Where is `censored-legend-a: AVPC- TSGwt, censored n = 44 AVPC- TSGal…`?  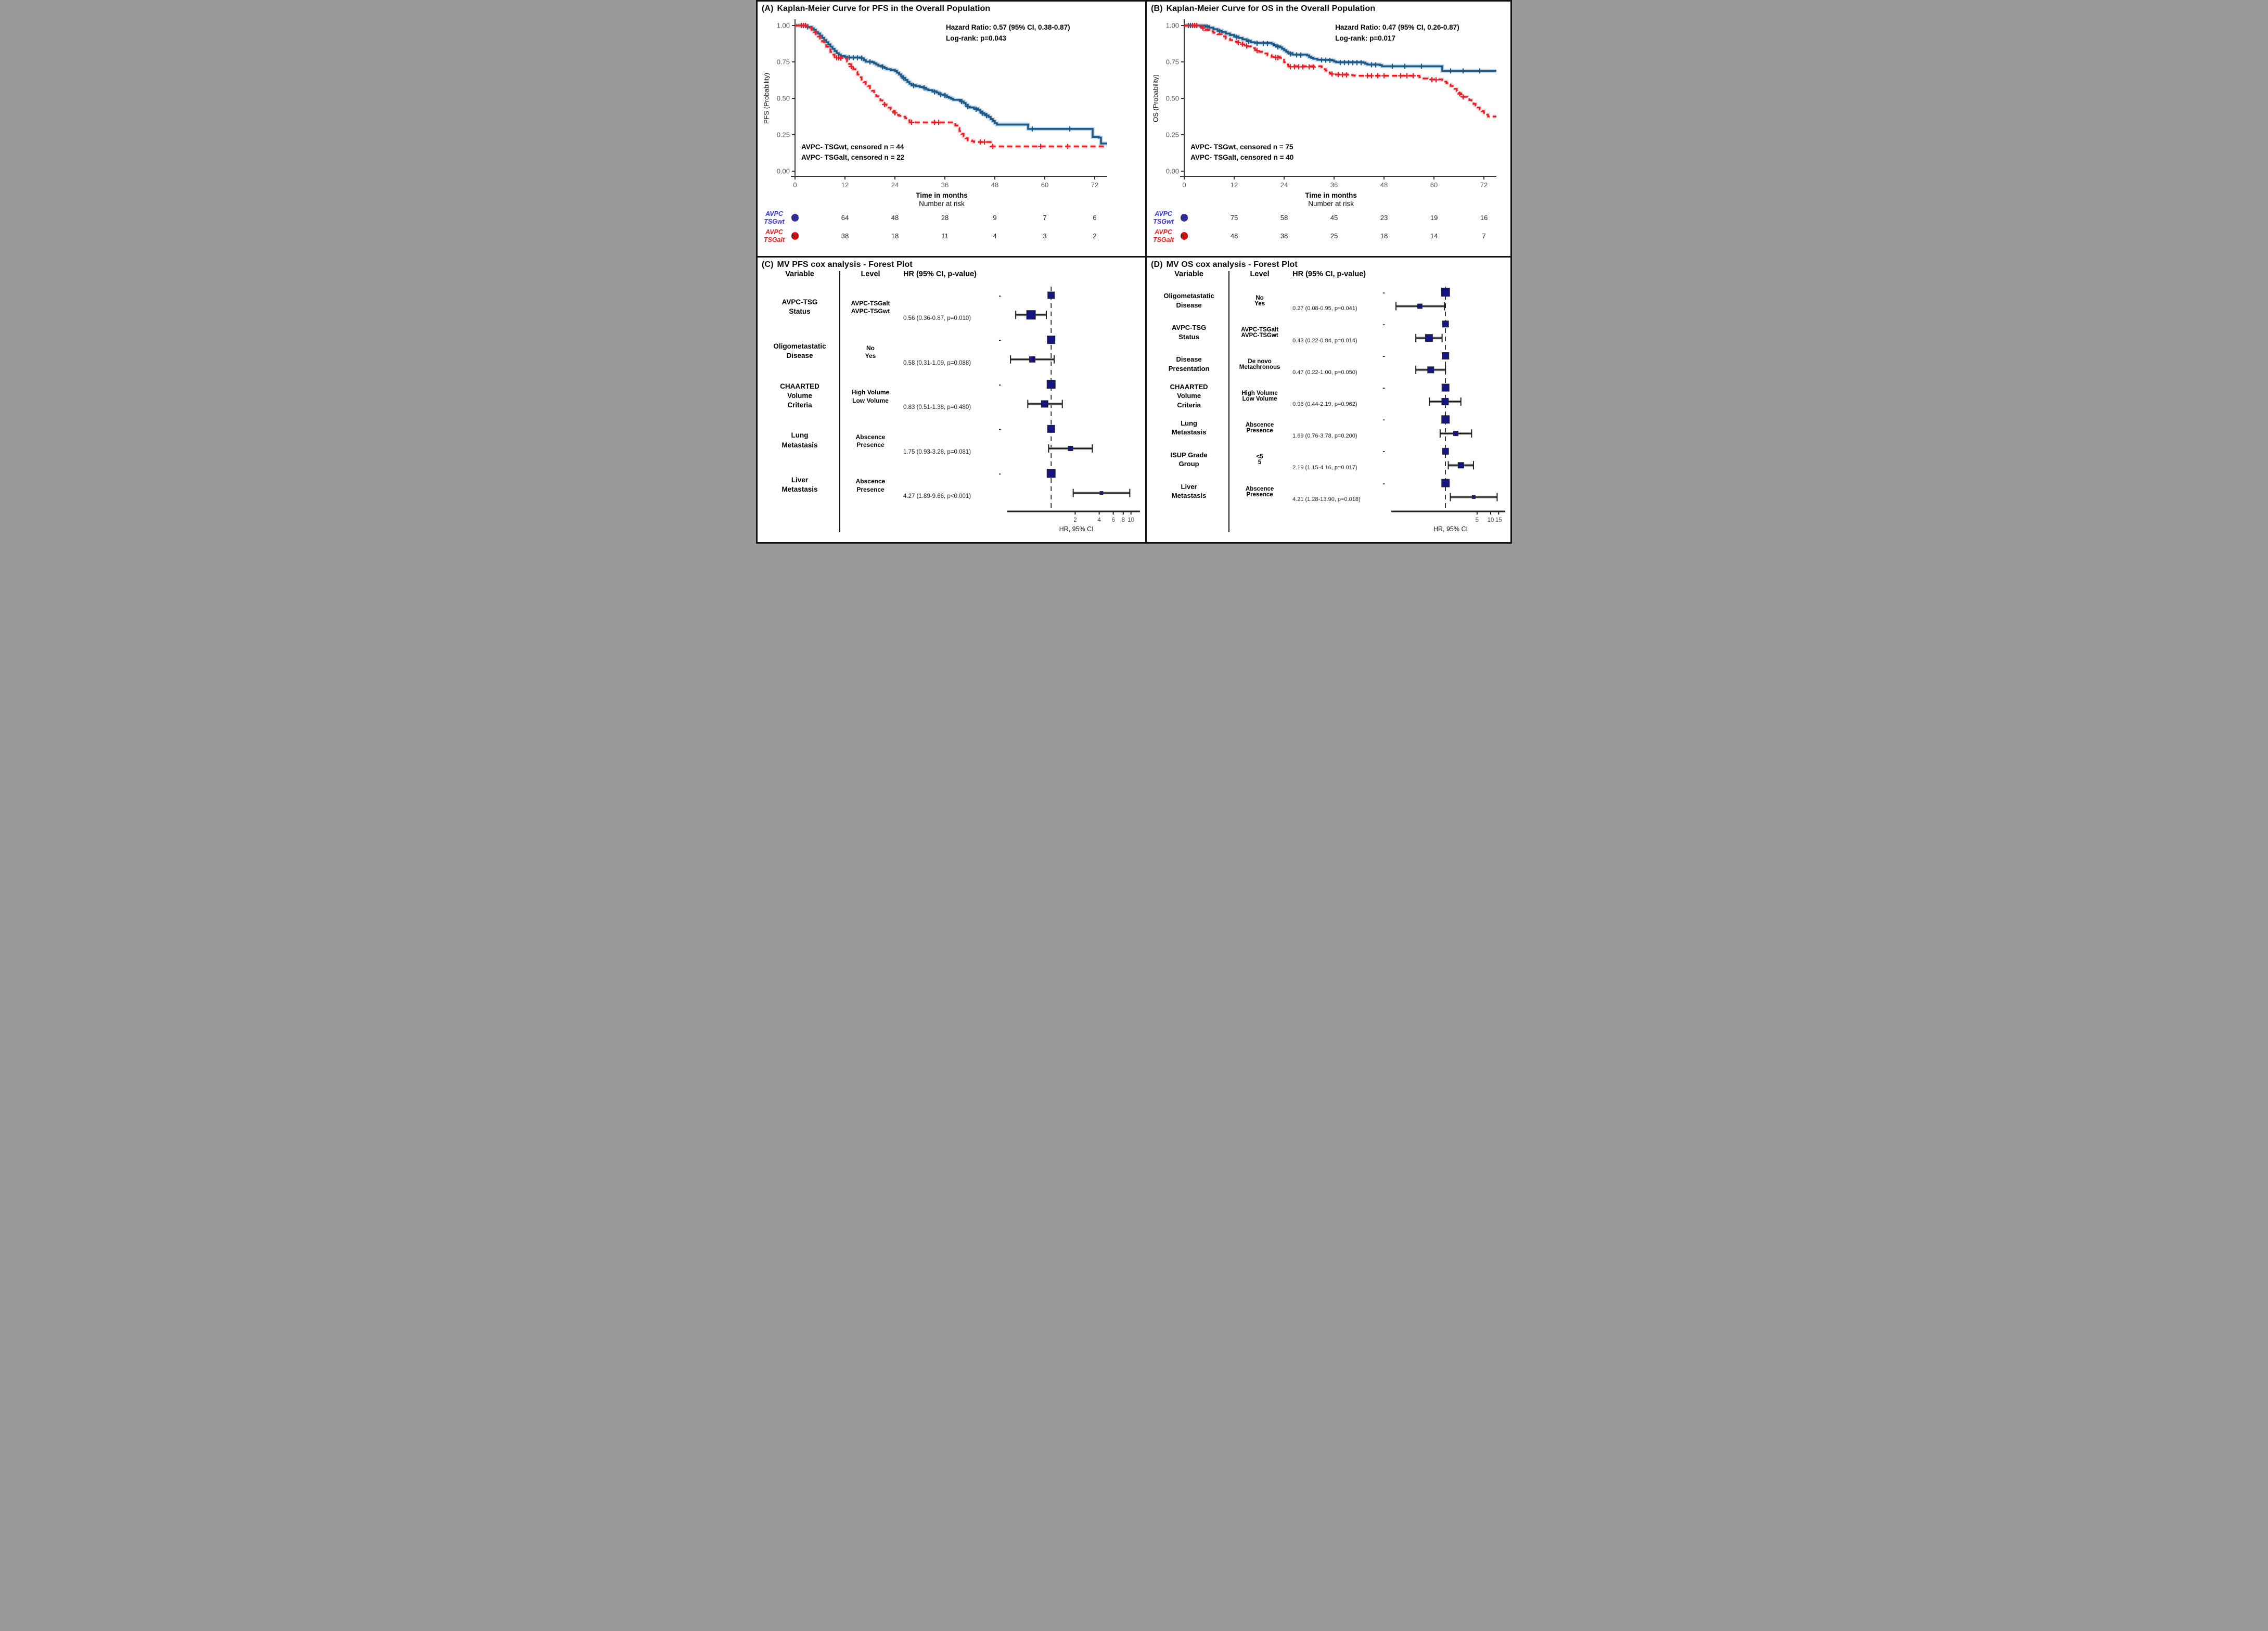 censored-legend-a: AVPC- TSGwt, censored n = 44 AVPC- TSGal… is located at coordinates (852, 152).